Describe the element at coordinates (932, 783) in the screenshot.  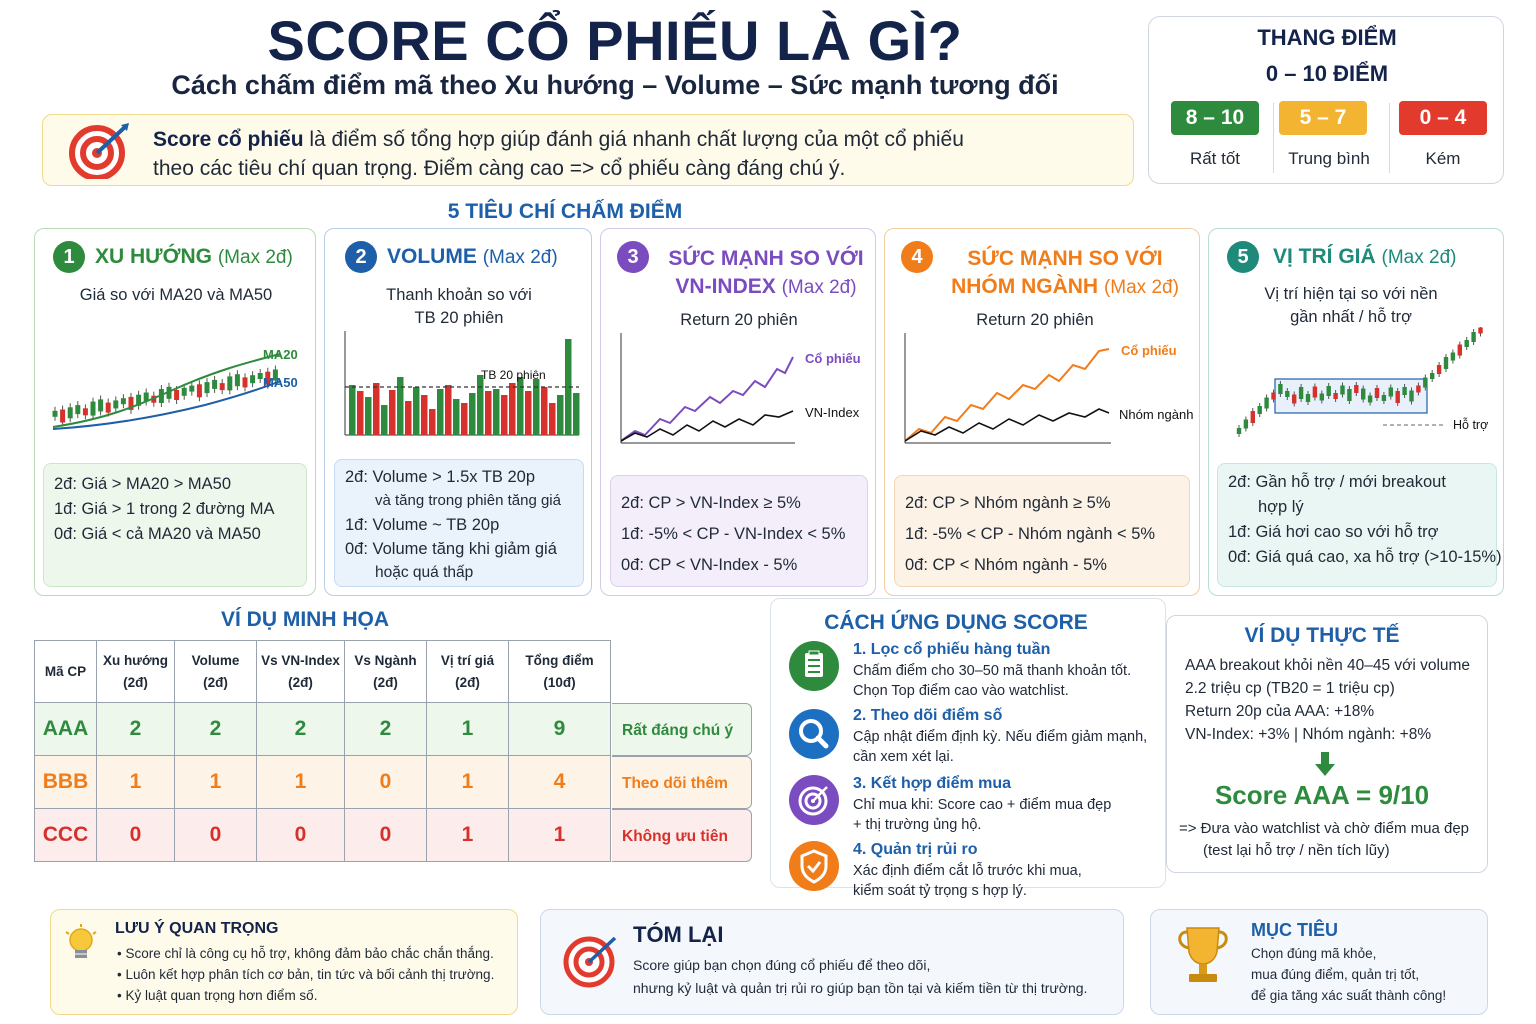
I see `application-item-title: 3. Kết hợp điểm mua` at that location.